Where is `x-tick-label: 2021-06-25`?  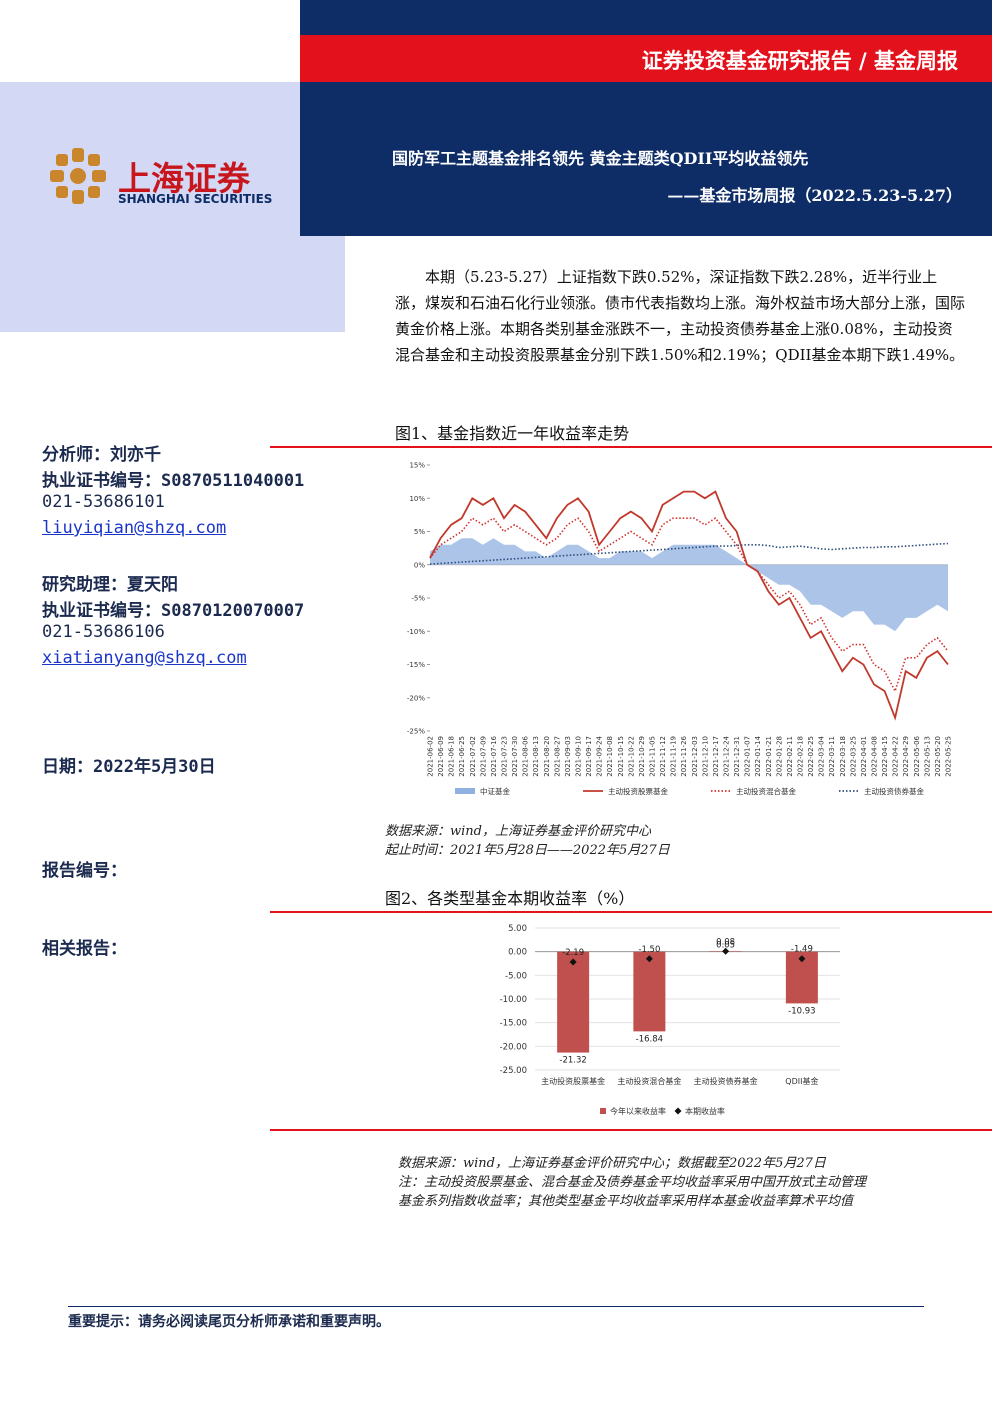
x-tick-label: 2021-06-25 is located at coordinates (462, 756).